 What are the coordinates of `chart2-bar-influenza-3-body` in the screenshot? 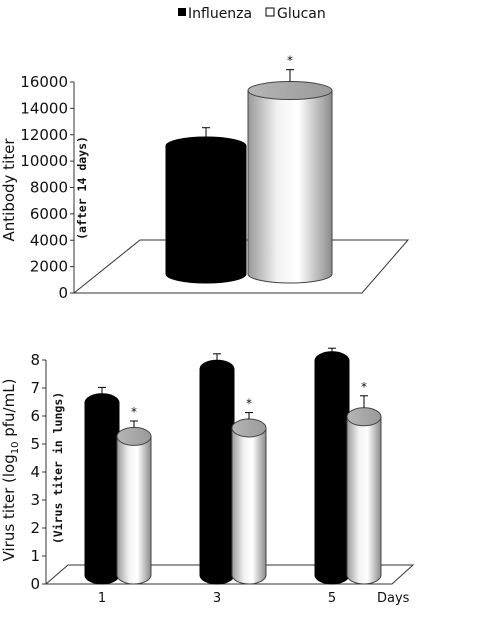 It's located at (217, 476).